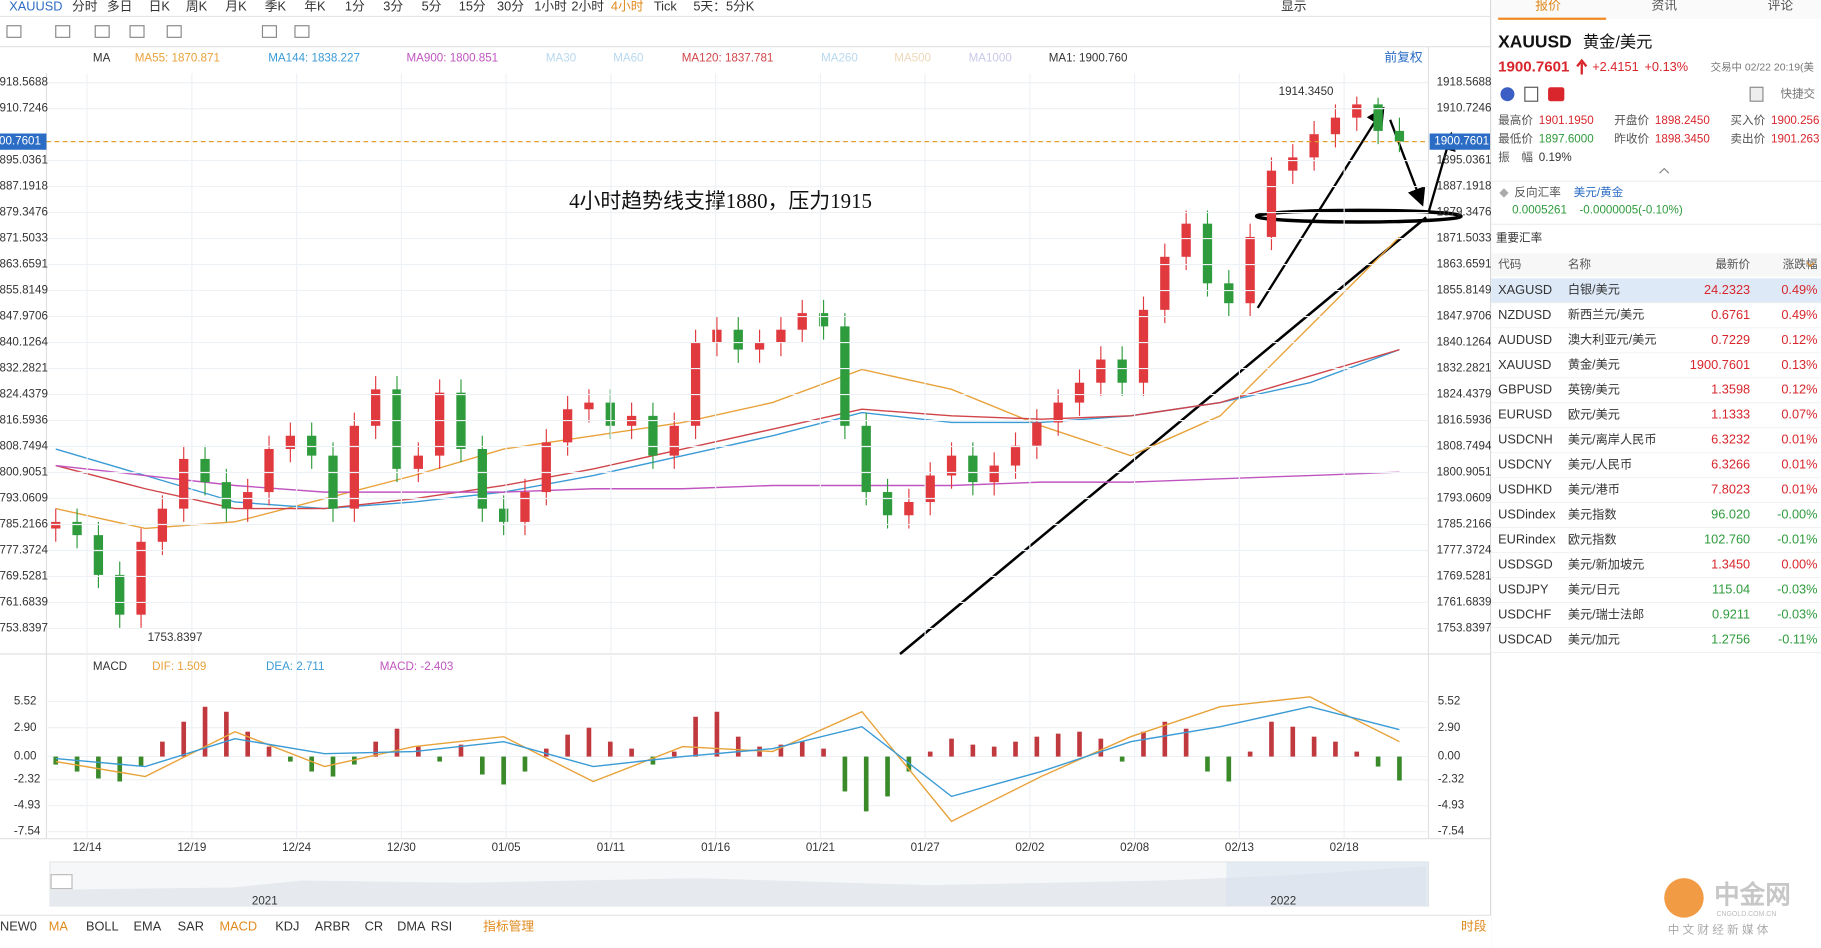  What do you see at coordinates (1797, 93) in the screenshot?
I see `shortcut: 快捷交` at bounding box center [1797, 93].